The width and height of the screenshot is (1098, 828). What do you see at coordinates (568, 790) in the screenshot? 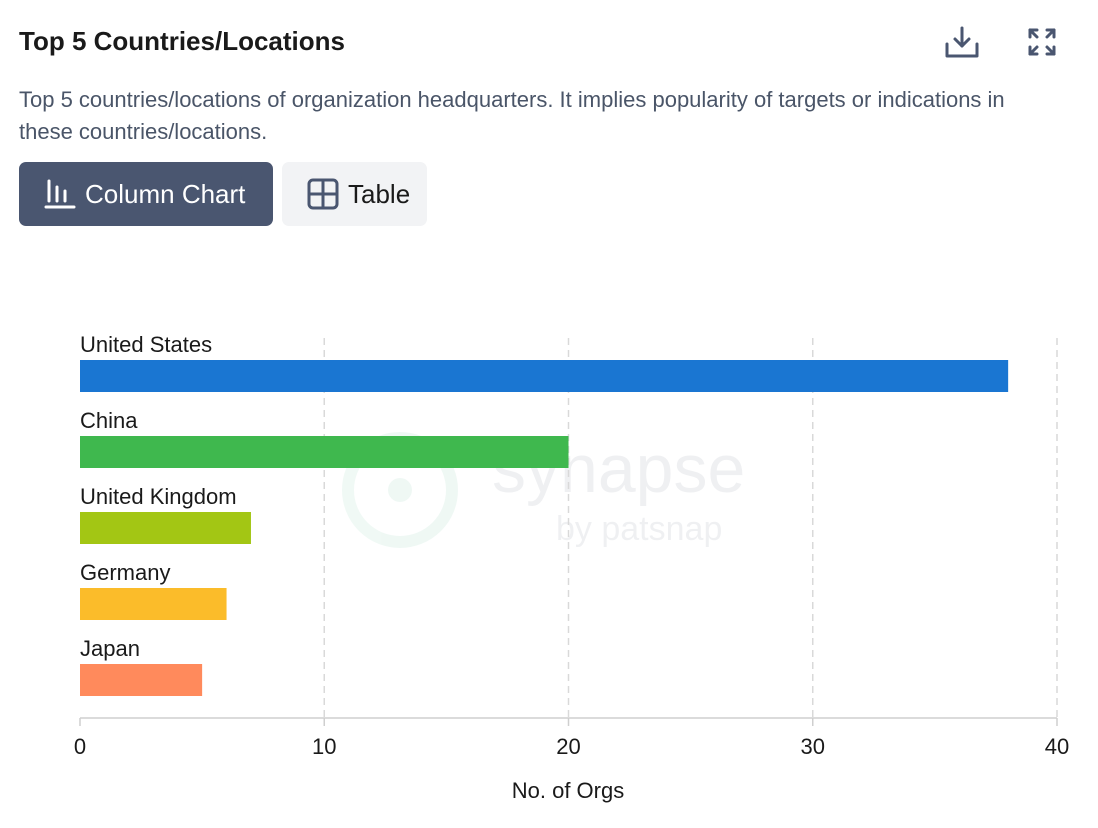
I see `x-axis-title: No. of Orgs` at bounding box center [568, 790].